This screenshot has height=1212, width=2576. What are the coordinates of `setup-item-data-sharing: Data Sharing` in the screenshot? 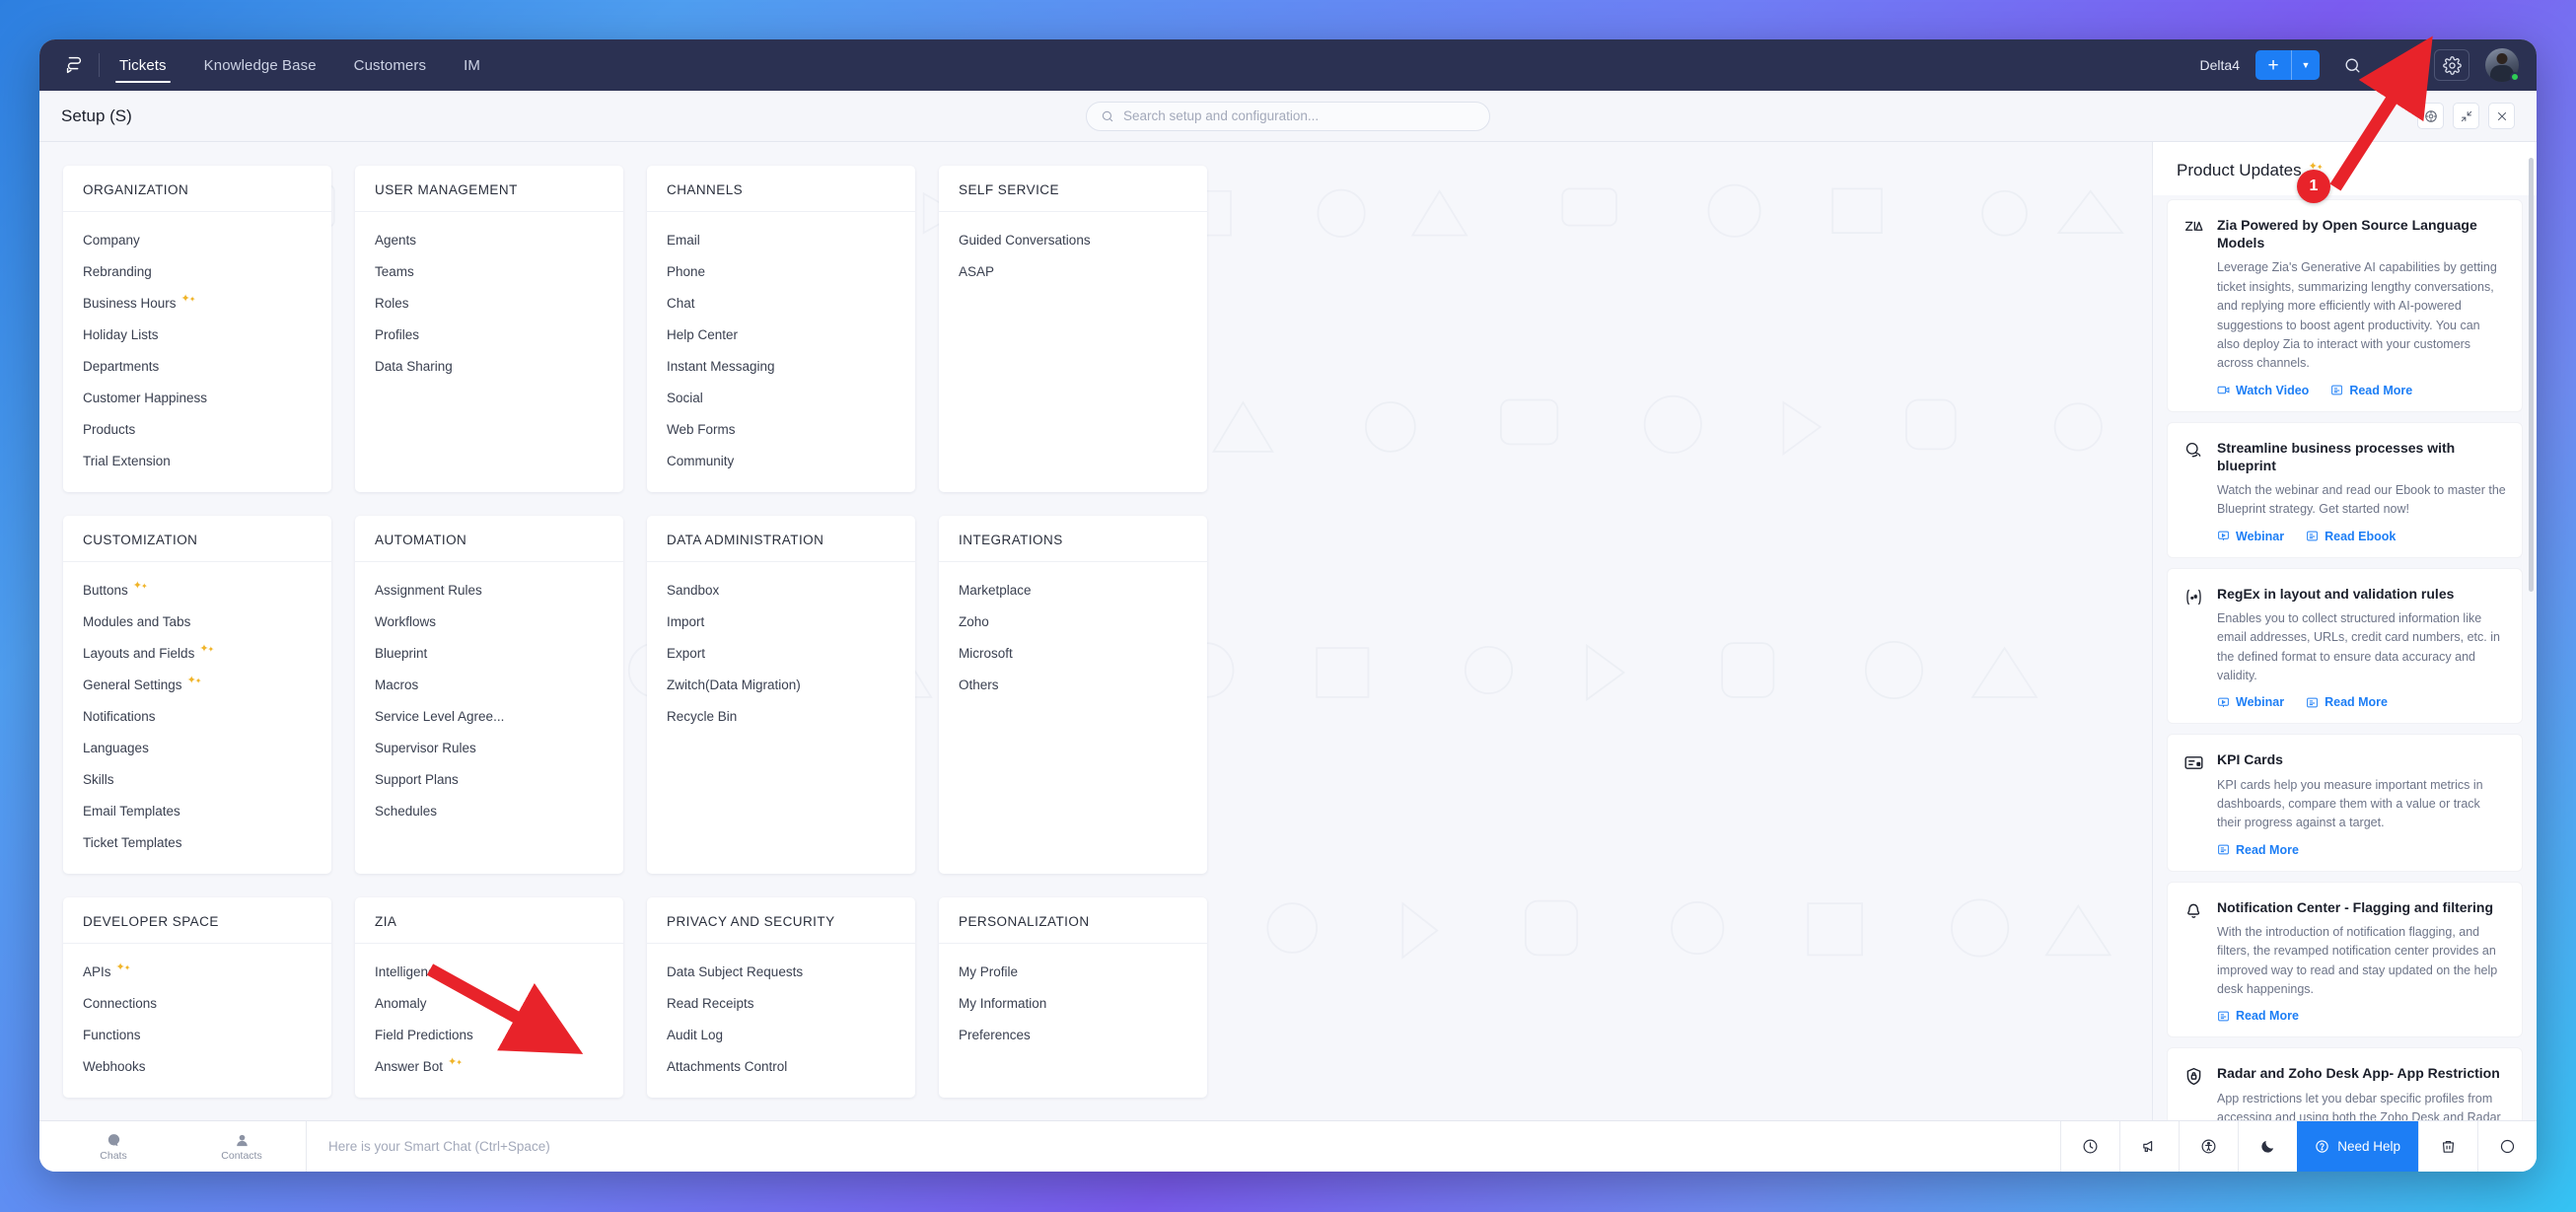 It's located at (489, 366).